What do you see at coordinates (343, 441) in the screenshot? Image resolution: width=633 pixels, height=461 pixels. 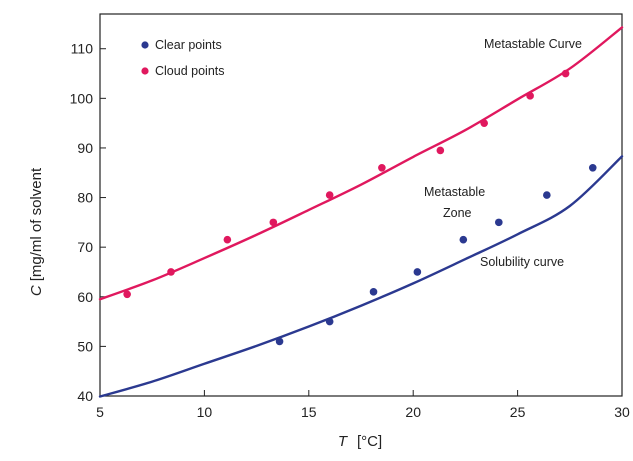 I see `x-axis-variable: T` at bounding box center [343, 441].